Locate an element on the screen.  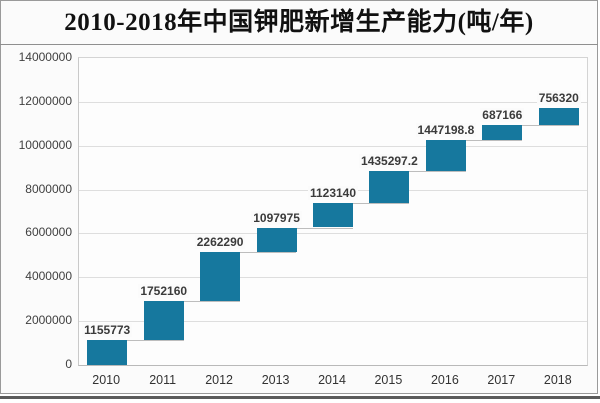
connector-2012 is located at coordinates (248, 252).